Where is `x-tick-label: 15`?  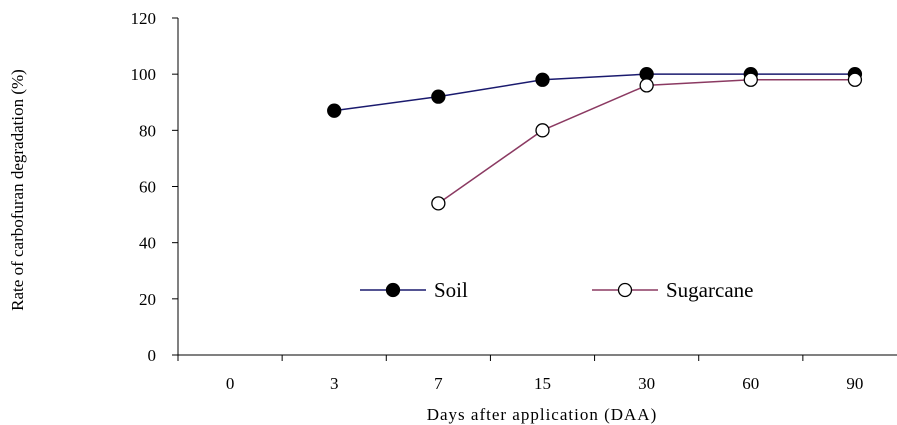 x-tick-label: 15 is located at coordinates (542, 383).